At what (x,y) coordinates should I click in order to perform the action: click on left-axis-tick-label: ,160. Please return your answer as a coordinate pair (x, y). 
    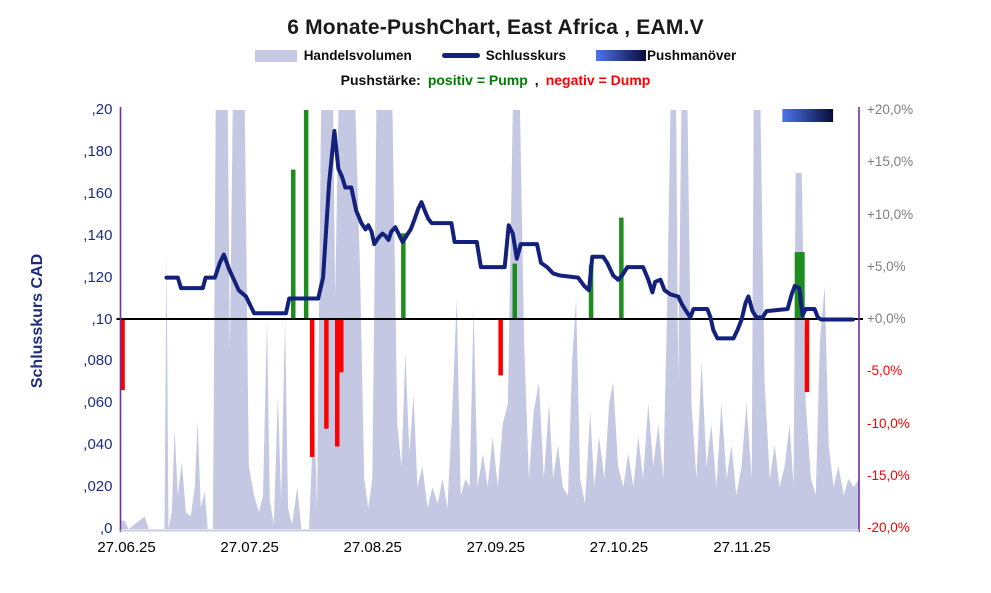
    Looking at the image, I should click on (98, 193).